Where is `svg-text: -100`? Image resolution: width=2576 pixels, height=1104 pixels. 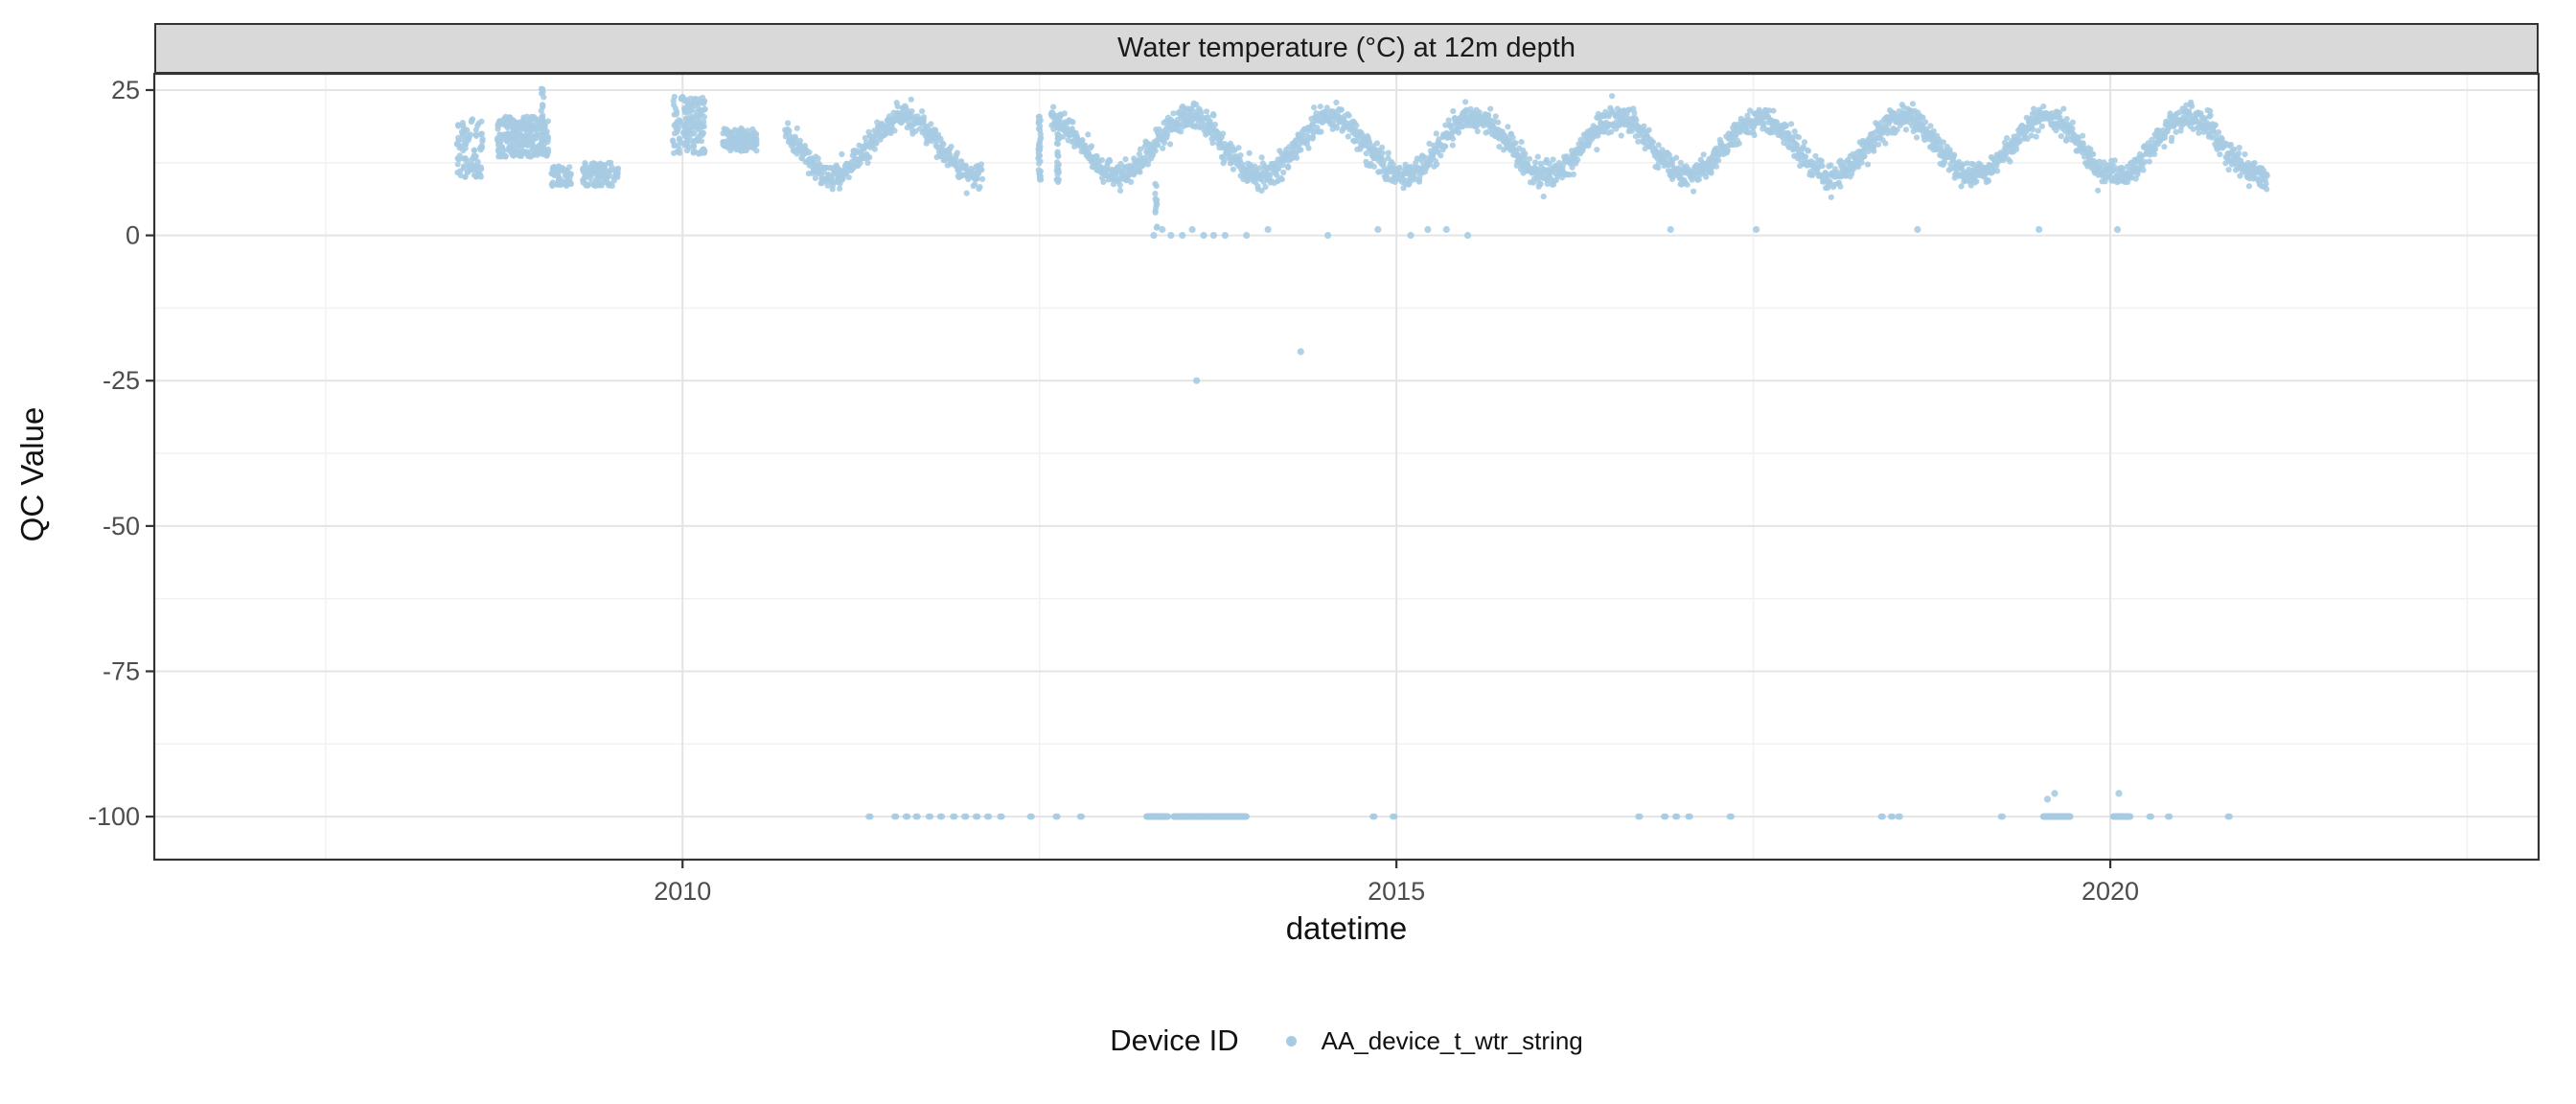
svg-text: -100 is located at coordinates (114, 816).